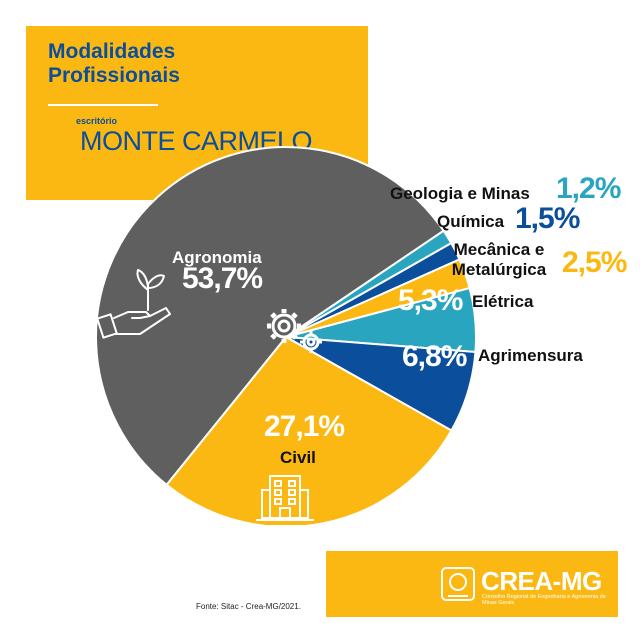 The height and width of the screenshot is (640, 640). What do you see at coordinates (588, 188) in the screenshot?
I see `value-geologia: 1,2%` at bounding box center [588, 188].